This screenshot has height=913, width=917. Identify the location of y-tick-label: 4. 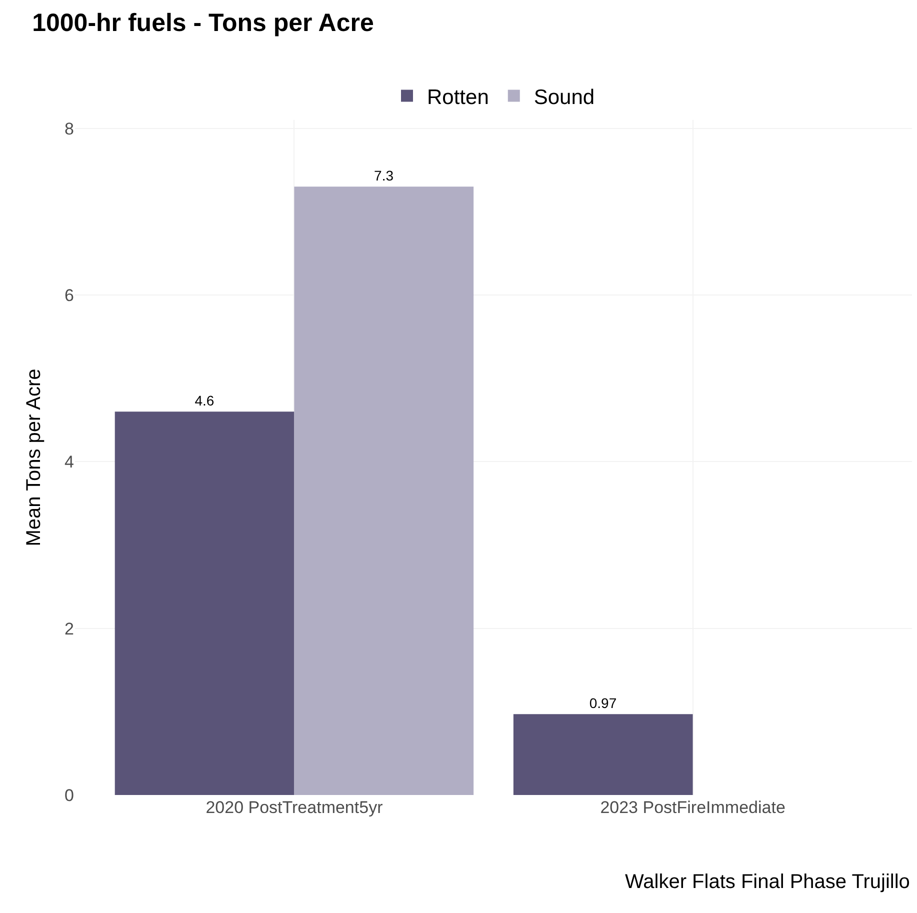
(69, 462).